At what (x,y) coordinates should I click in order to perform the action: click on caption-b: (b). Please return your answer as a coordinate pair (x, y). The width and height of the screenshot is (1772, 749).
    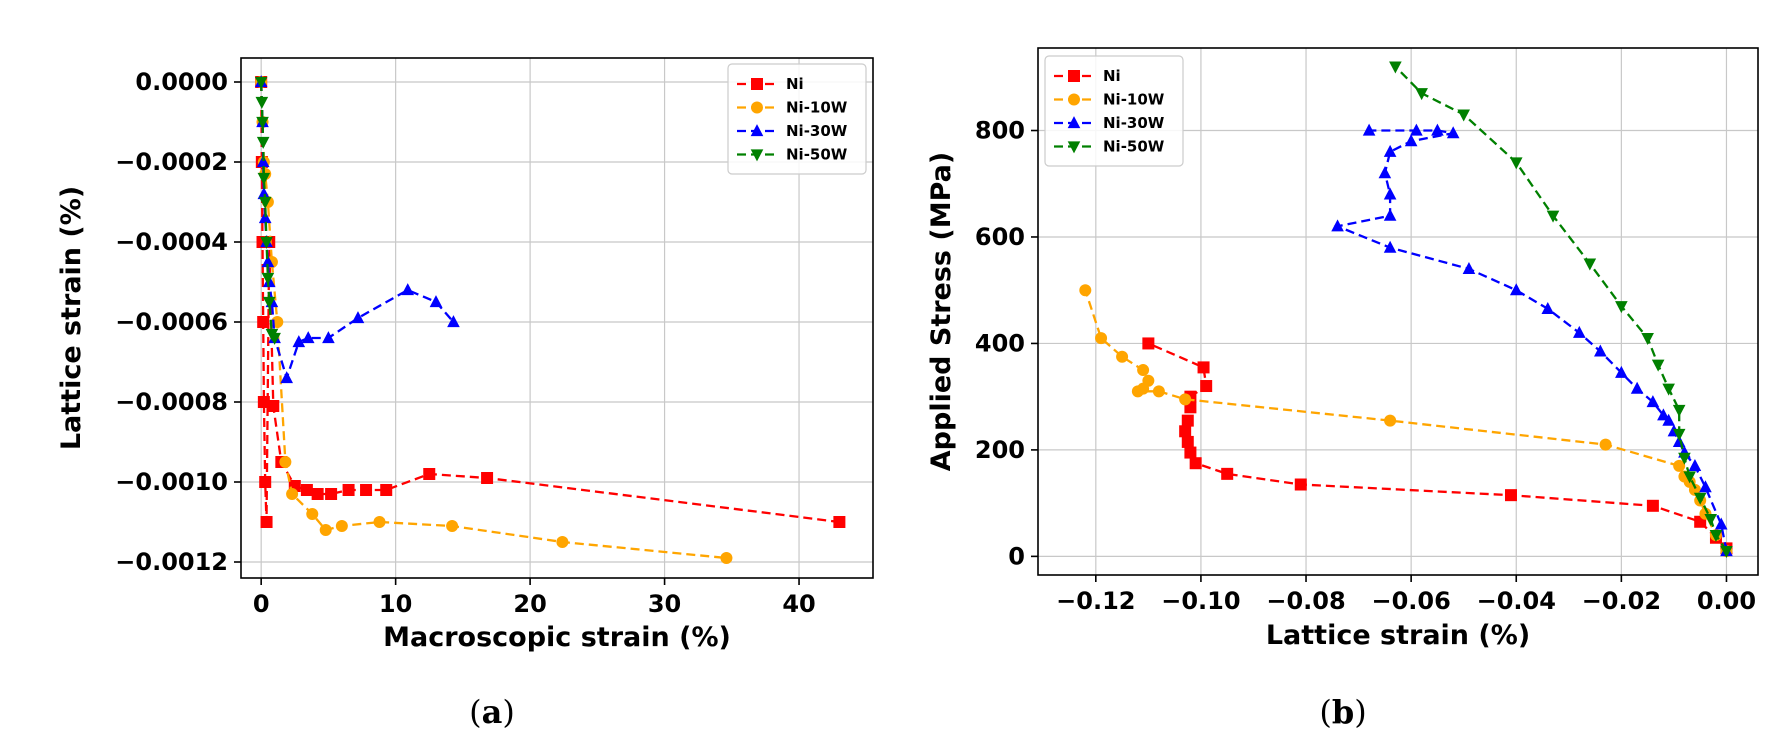
    Looking at the image, I should click on (1342, 712).